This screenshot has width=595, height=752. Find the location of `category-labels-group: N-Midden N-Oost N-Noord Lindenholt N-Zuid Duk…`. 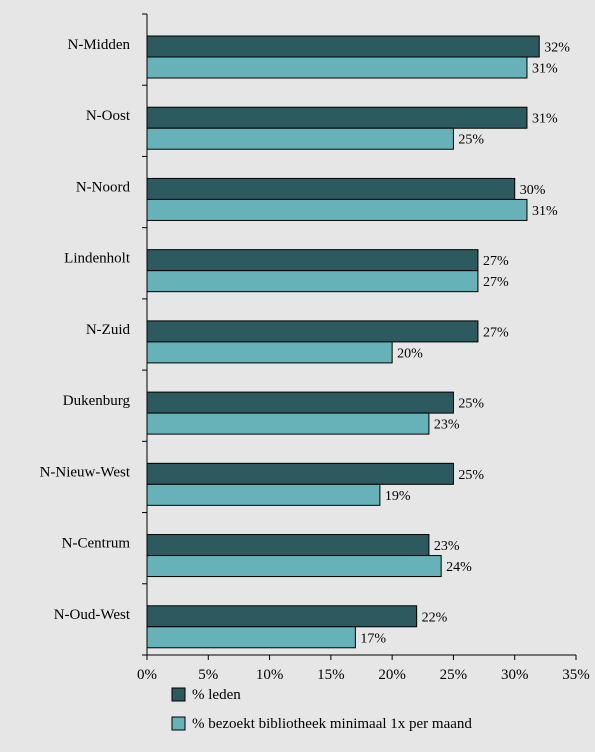

category-labels-group: N-Midden N-Oost N-Noord Lindenholt N-Zuid Duk… is located at coordinates (85, 330).